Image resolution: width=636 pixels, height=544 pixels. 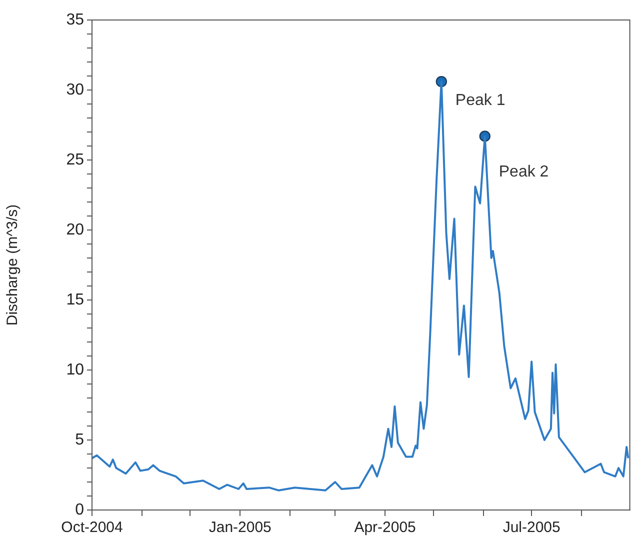 I want to click on x-tick-label: Jan-2005, so click(x=240, y=527).